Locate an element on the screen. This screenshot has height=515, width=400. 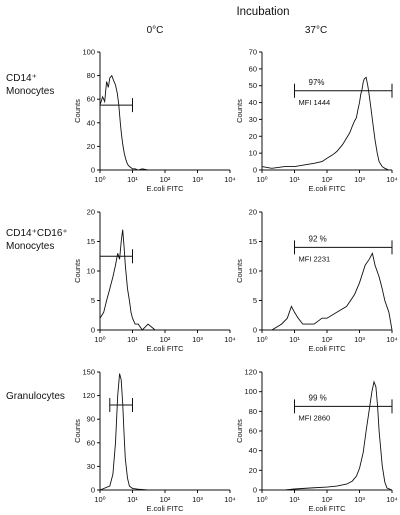
row-label-line: Granulocytes is located at coordinates (35, 396).